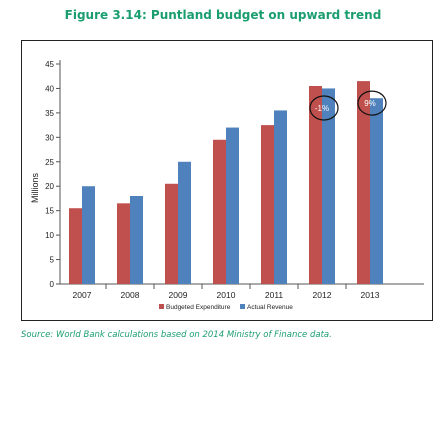  Describe the element at coordinates (49, 162) in the screenshot. I see `y-tick-label: 25` at that location.